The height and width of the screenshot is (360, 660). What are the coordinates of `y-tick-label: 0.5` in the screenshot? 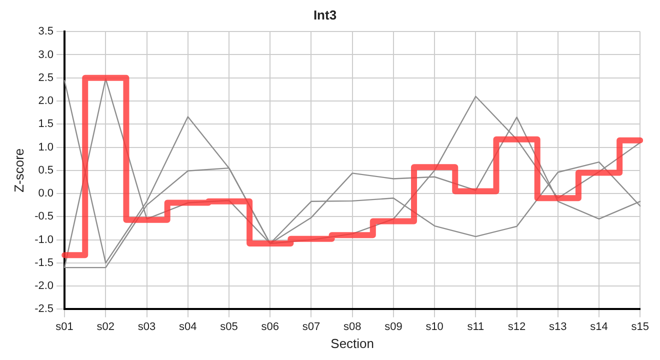 It's located at (46, 170).